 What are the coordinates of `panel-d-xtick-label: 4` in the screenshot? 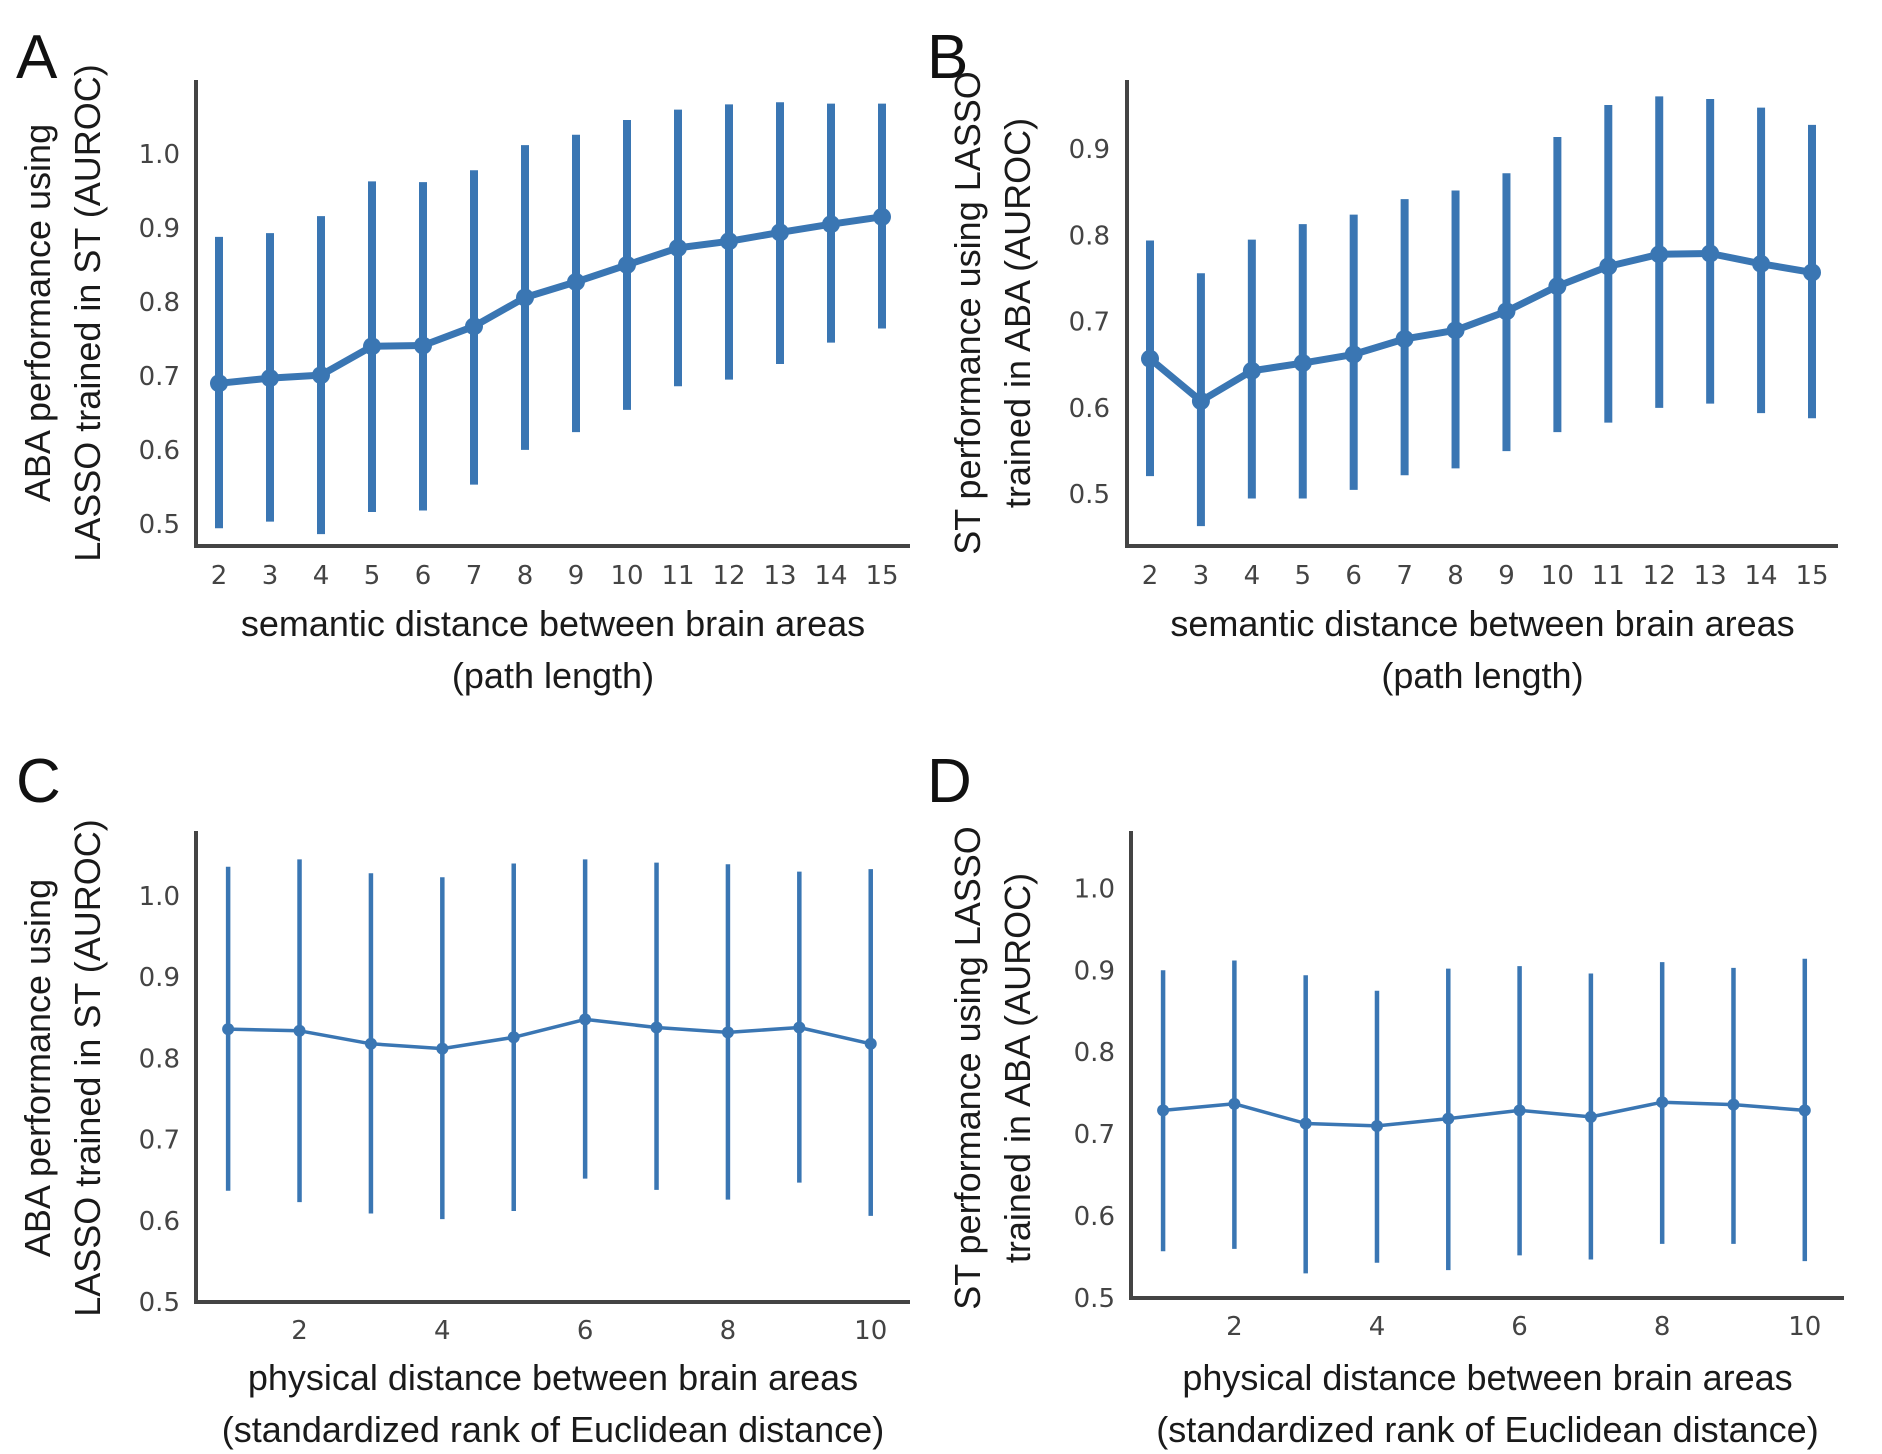 It's located at (1377, 1327).